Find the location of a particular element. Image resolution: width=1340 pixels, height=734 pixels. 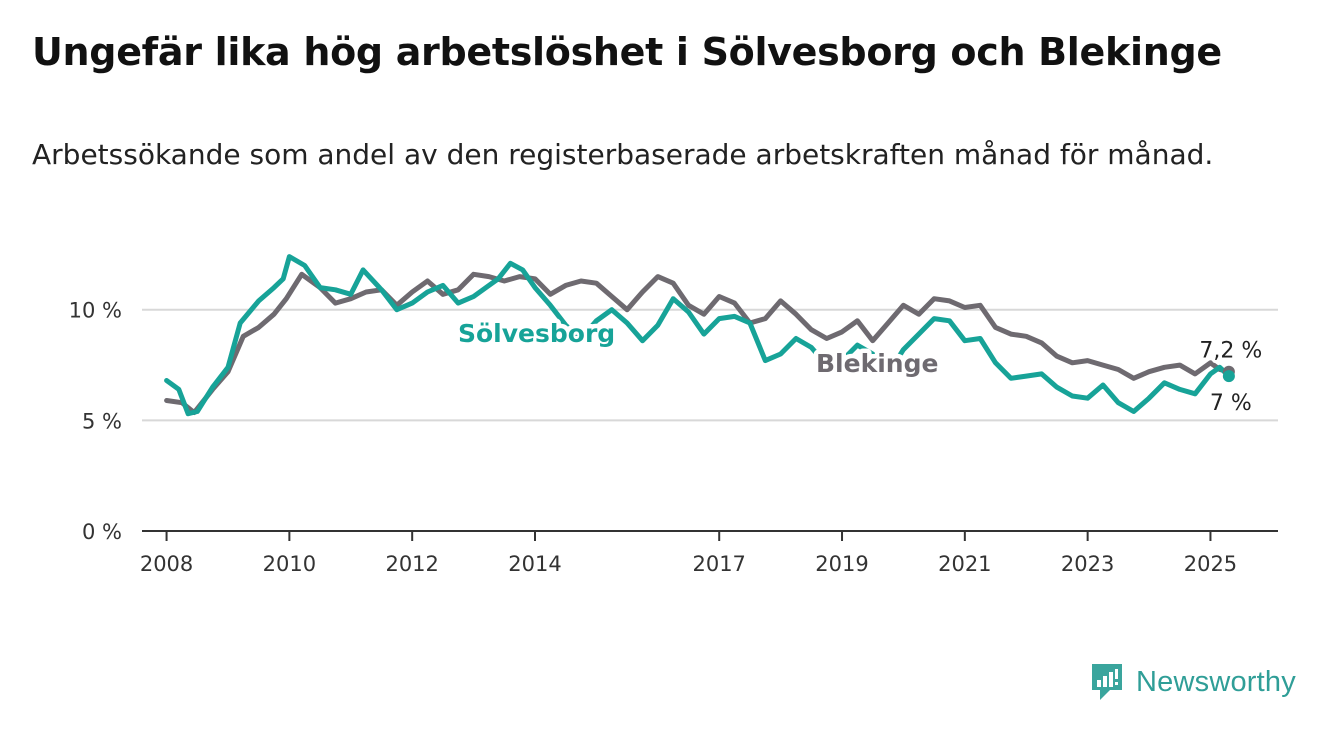

series-label-blekinge: Blekinge is located at coordinates (877, 363).